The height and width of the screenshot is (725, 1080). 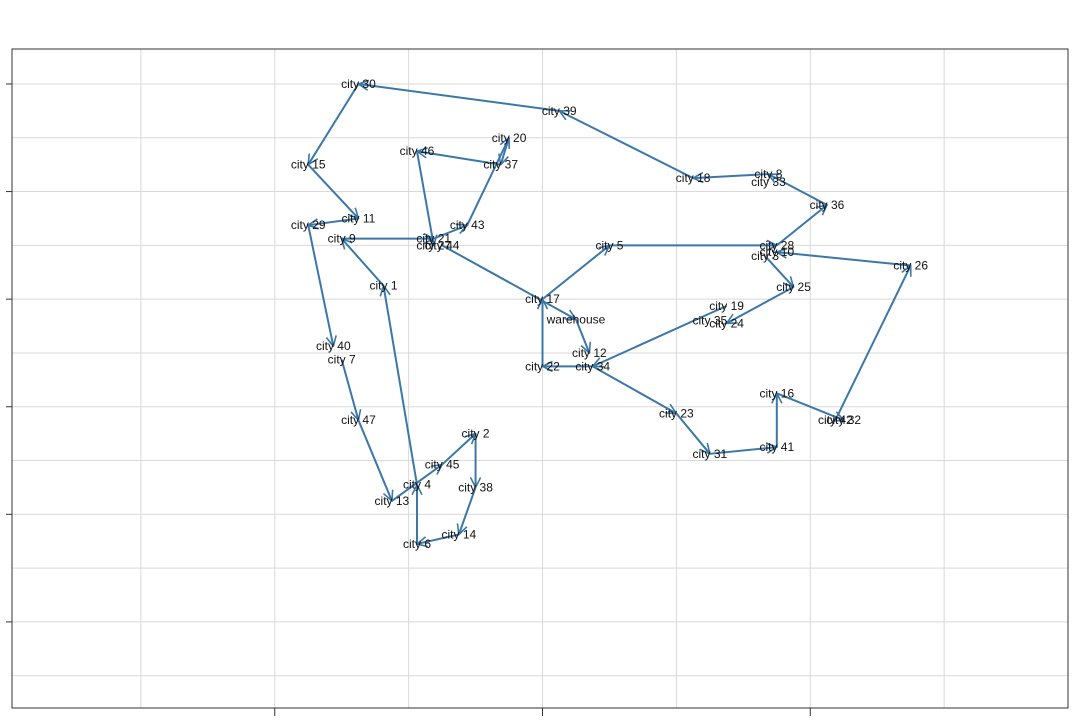 I want to click on node-label: city 17, so click(x=542, y=299).